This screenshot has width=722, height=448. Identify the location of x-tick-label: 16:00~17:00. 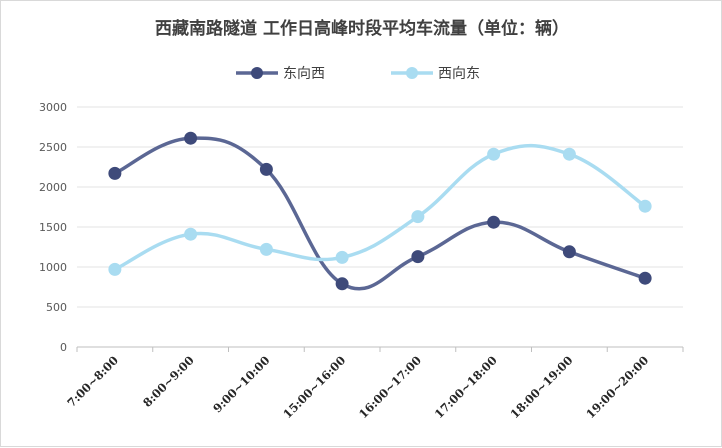
(390, 387).